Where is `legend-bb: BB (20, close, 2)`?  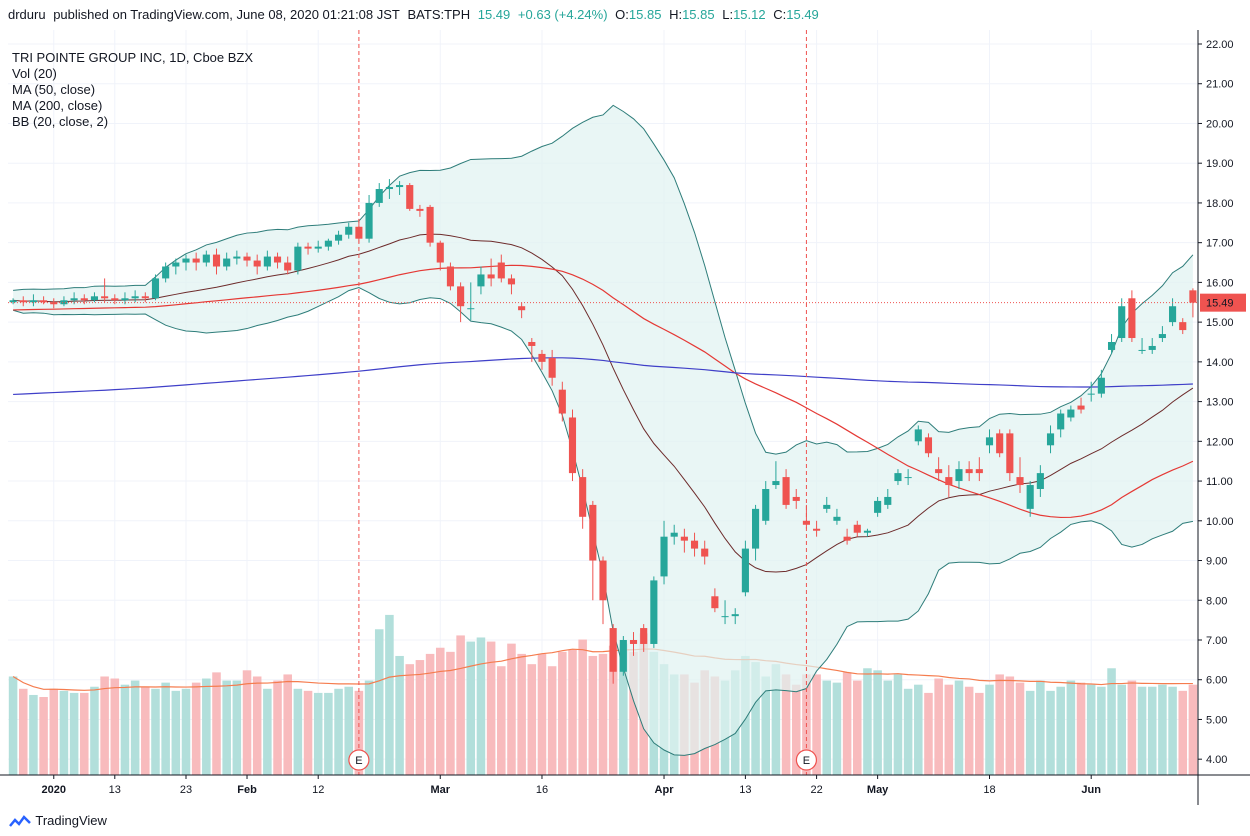 legend-bb: BB (20, close, 2) is located at coordinates (60, 121).